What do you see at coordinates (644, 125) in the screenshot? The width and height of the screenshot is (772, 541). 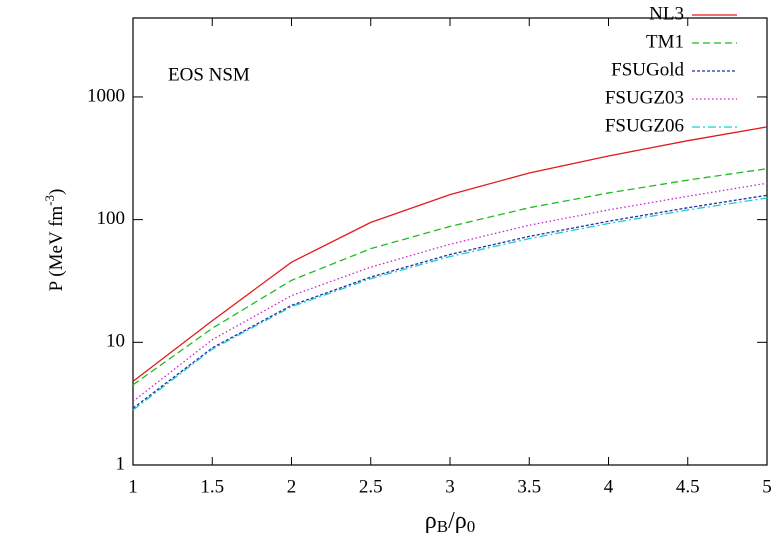 I see `legend-label: FSUGZ06` at bounding box center [644, 125].